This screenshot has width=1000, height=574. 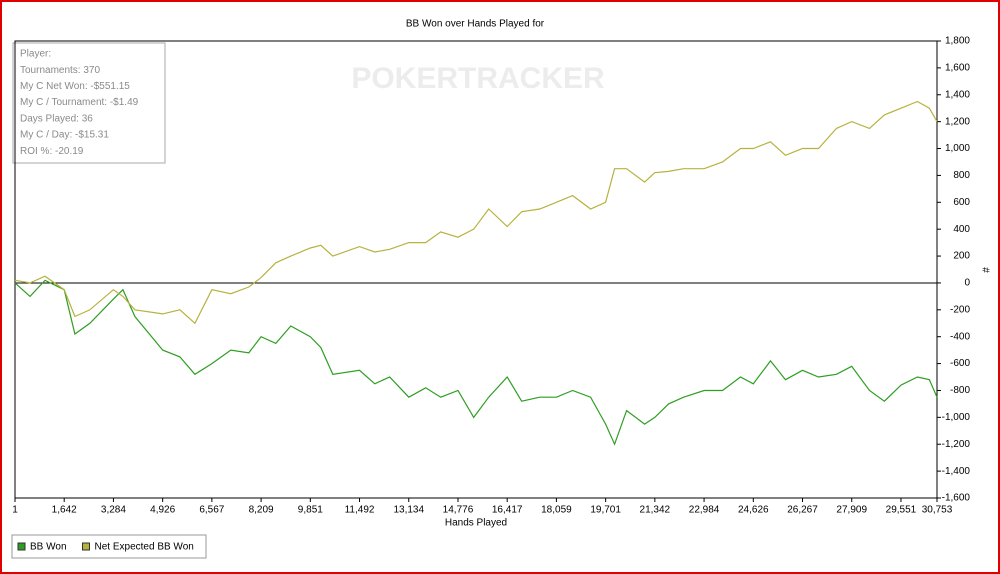 What do you see at coordinates (961, 202) in the screenshot?
I see `y-tick-label: 600` at bounding box center [961, 202].